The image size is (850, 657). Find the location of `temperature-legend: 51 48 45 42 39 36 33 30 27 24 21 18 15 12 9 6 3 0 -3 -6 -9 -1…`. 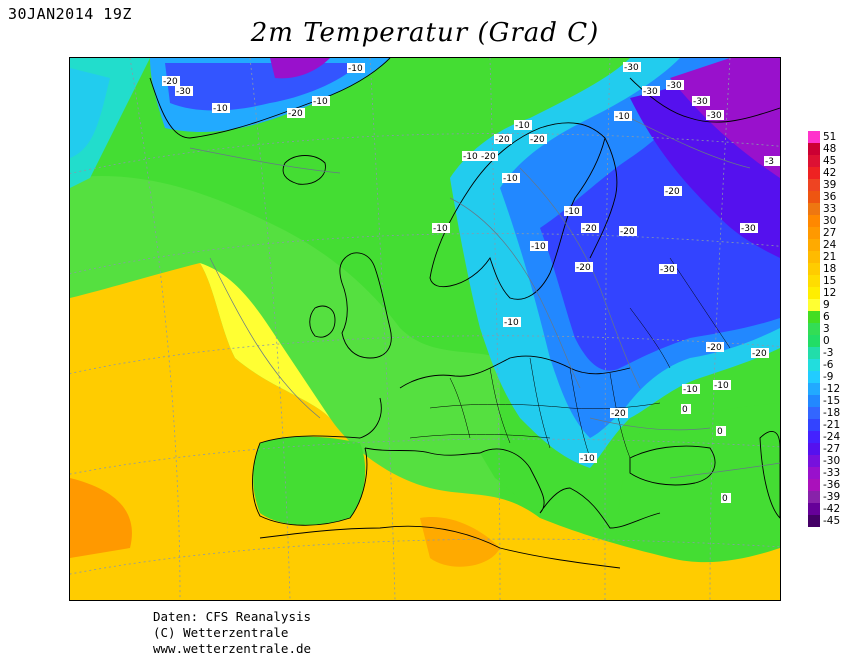

temperature-legend: 51 48 45 42 39 36 33 30 27 24 21 18 15 12 9 6 3 0 -3 -6 -9 -1… is located at coordinates (829, 329).